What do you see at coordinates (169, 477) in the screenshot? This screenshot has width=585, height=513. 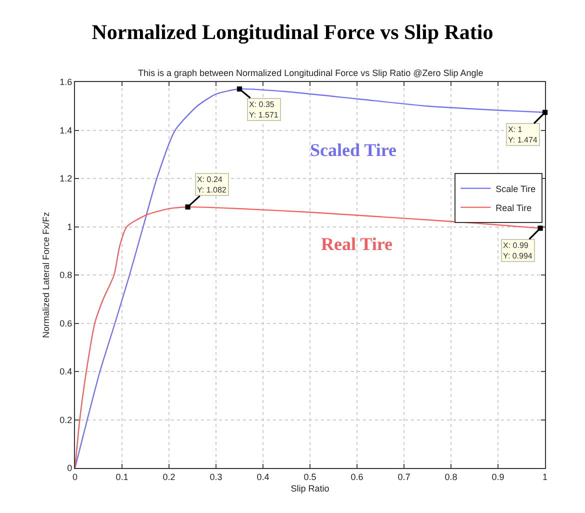 I see `x-tick-label: 0.2` at bounding box center [169, 477].